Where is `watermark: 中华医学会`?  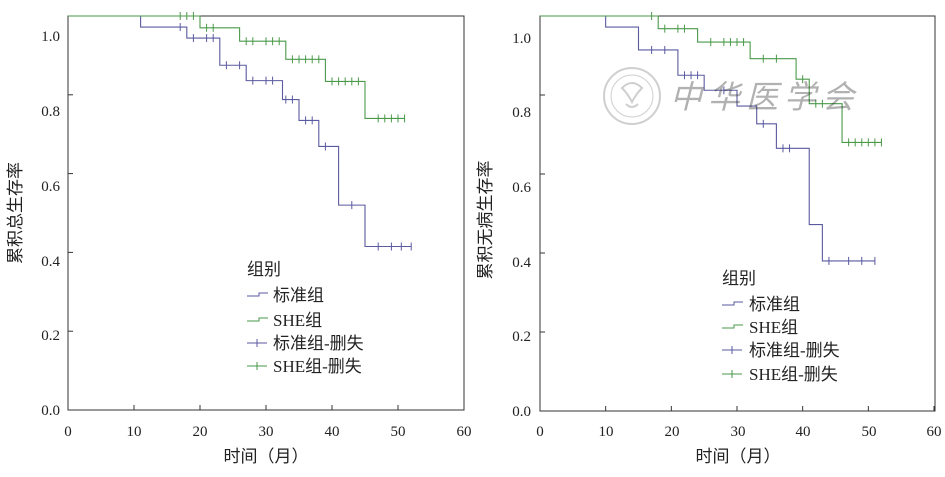
watermark: 中华医学会 is located at coordinates (731, 96).